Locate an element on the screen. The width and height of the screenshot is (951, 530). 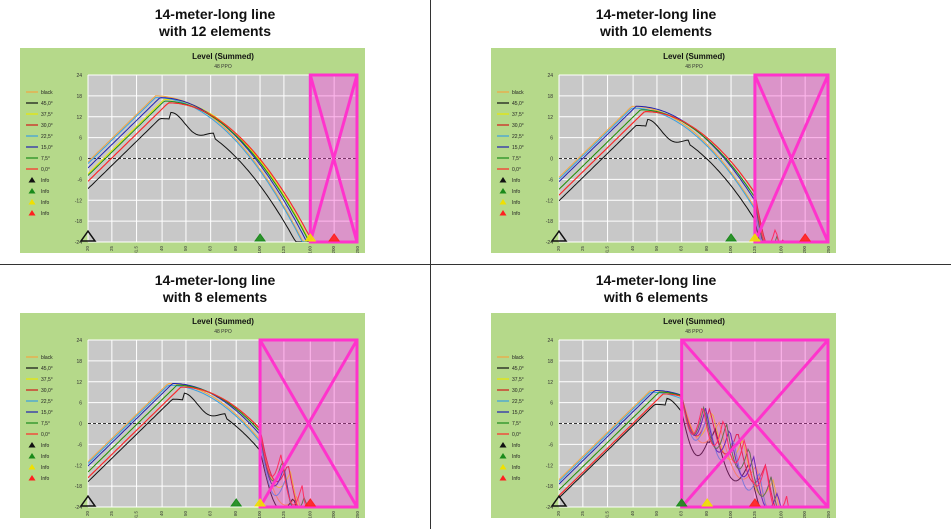
y-tick-label: 24 is located at coordinates (79, 76).